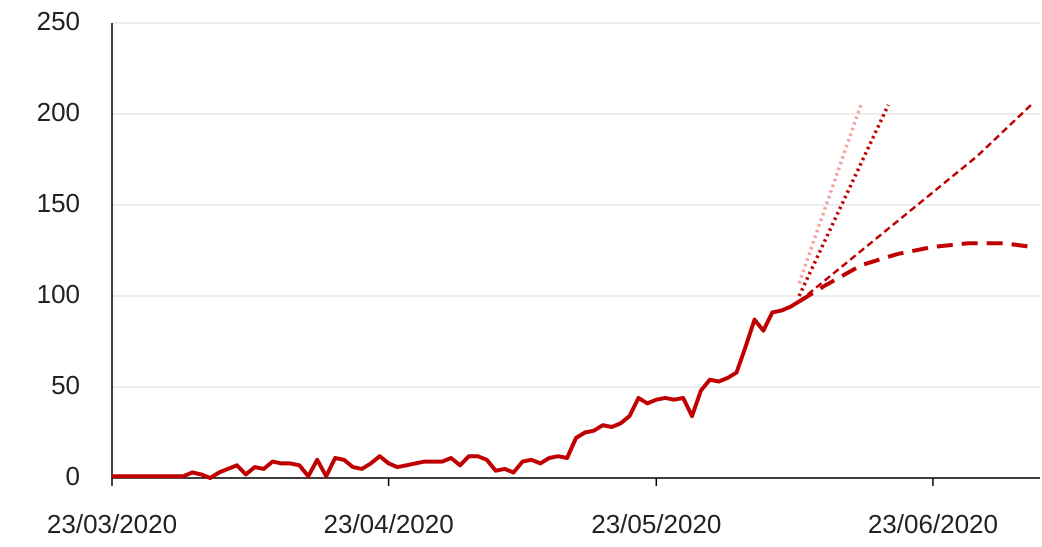 The width and height of the screenshot is (1042, 547). Describe the element at coordinates (65, 385) in the screenshot. I see `y-tick-label: 50` at that location.